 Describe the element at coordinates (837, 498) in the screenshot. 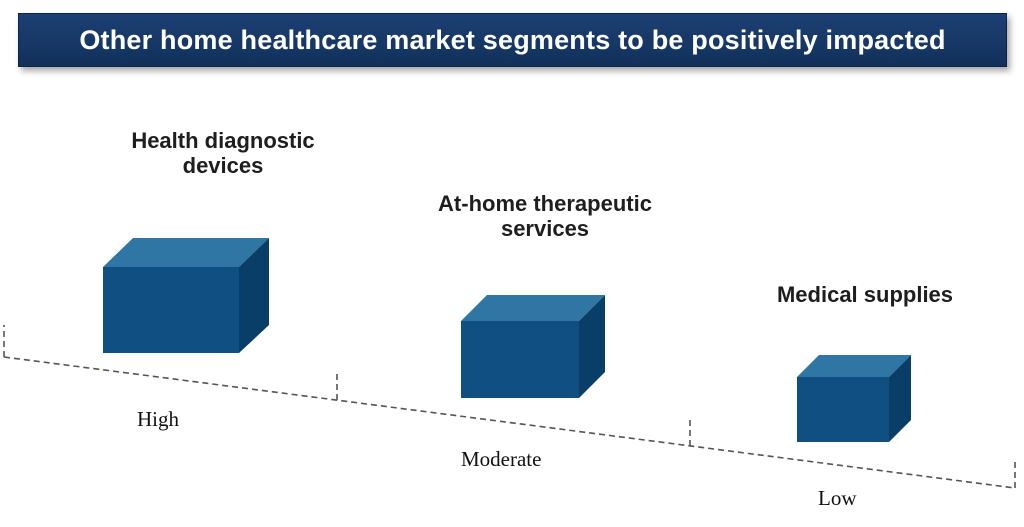

I see `impact-label-low: Low` at that location.